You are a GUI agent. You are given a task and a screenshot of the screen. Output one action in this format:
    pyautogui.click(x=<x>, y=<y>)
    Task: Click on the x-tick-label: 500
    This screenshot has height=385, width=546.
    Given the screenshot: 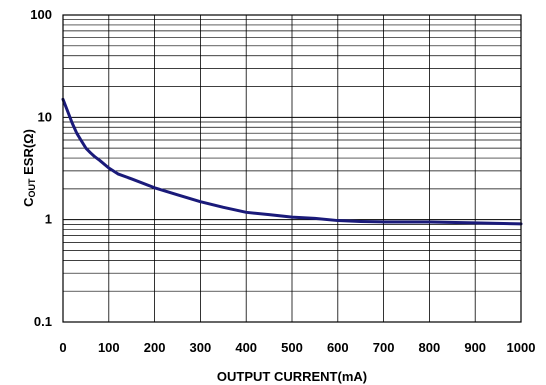 What is the action you would take?
    pyautogui.click(x=292, y=347)
    